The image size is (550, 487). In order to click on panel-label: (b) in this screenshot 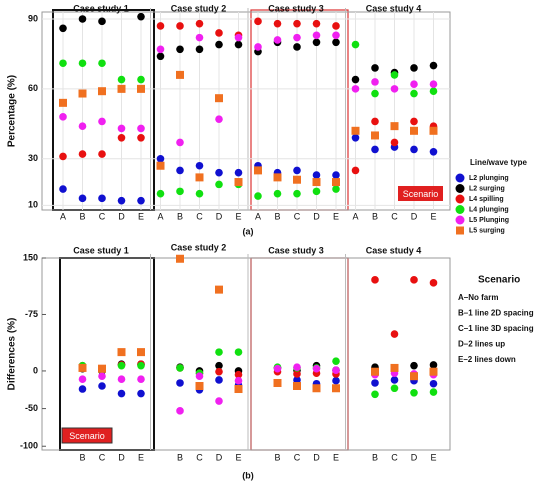, I will do `click(248, 475)`.